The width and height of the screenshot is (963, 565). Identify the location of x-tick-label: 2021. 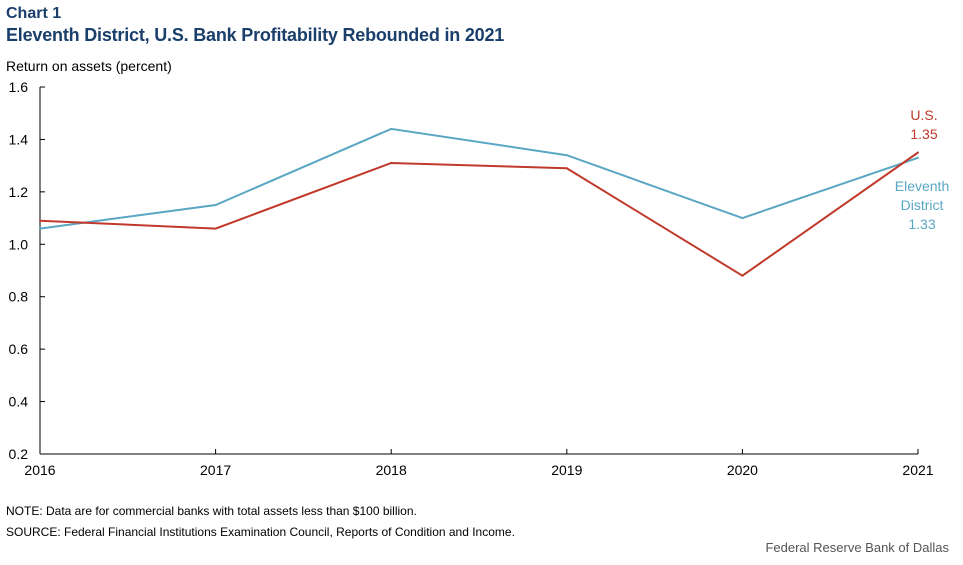
(917, 470).